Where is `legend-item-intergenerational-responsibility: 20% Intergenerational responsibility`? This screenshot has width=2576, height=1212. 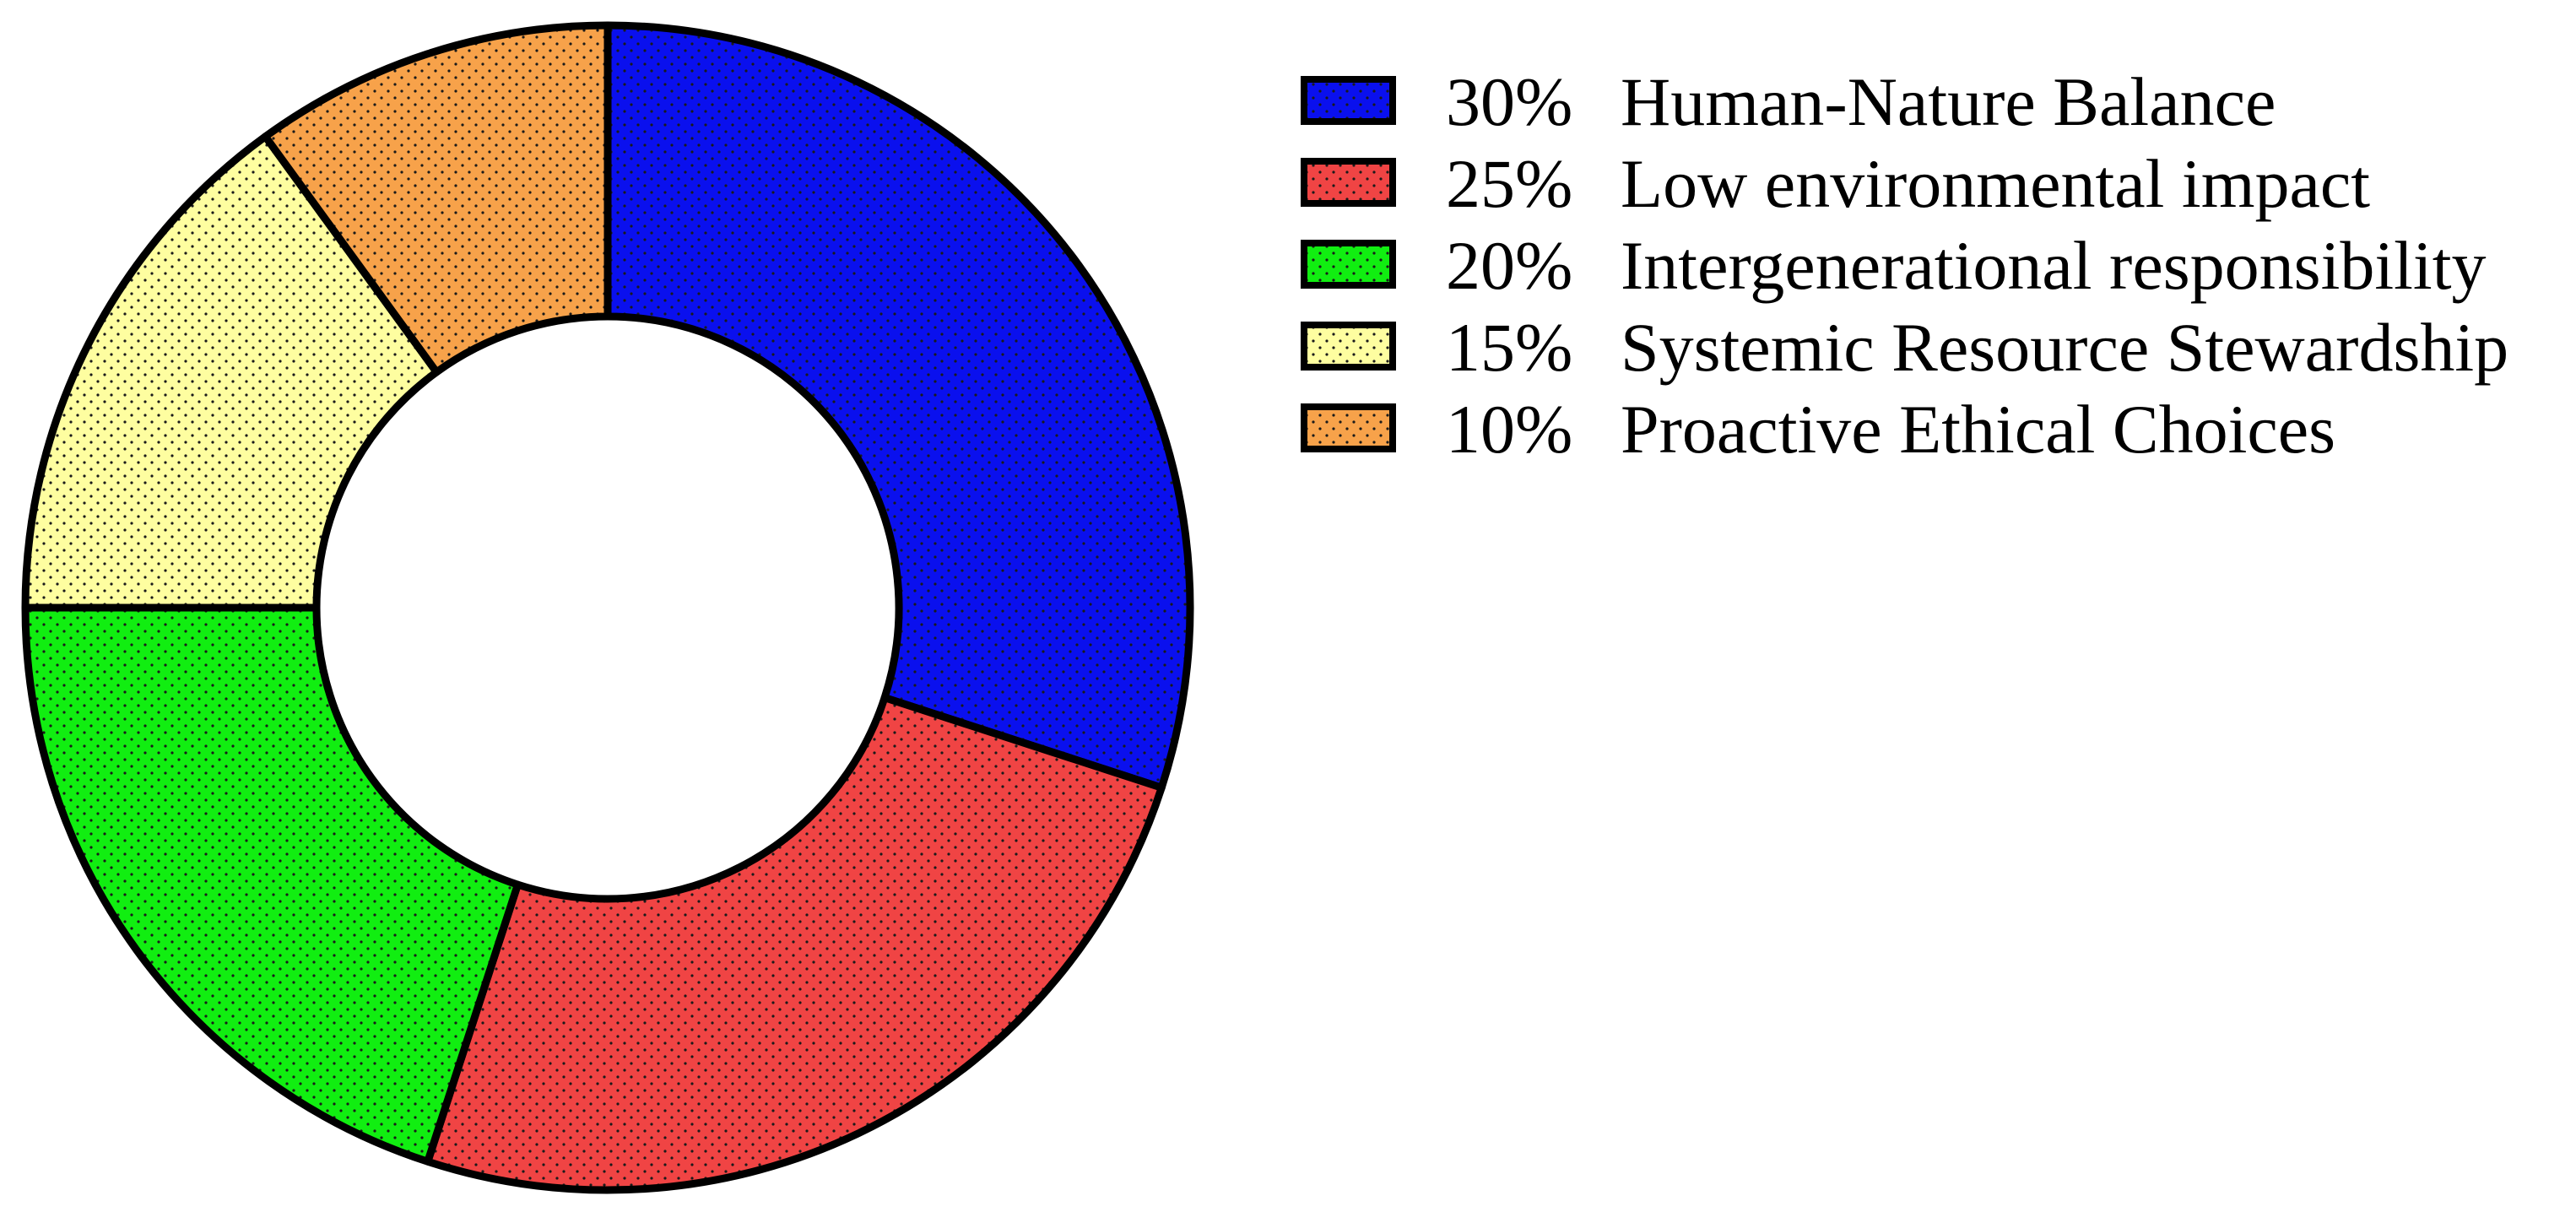
legend-item-intergenerational-responsibility: 20% Intergenerational responsibility is located at coordinates (1894, 265).